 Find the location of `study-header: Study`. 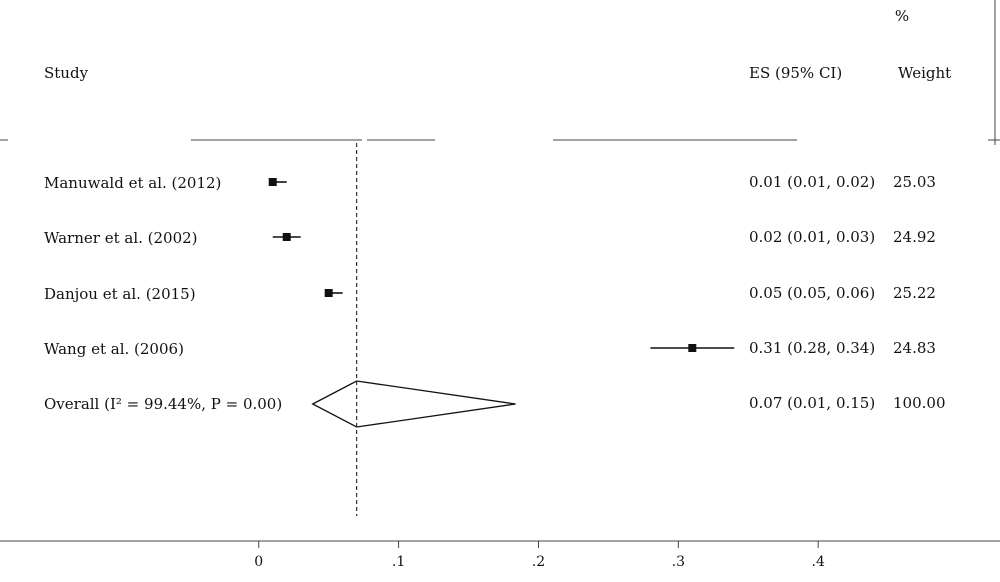

study-header: Study is located at coordinates (66, 73).